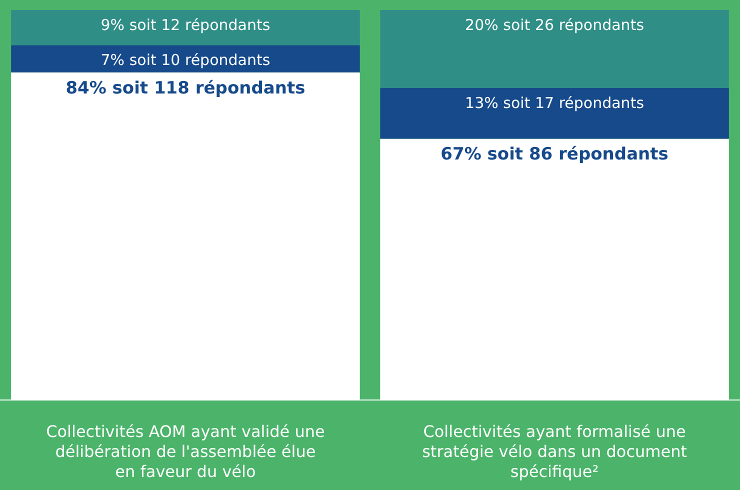 Image resolution: width=740 pixels, height=490 pixels. What do you see at coordinates (185, 25) in the screenshot?
I see `data-label: 9% soit 12 répondants` at bounding box center [185, 25].